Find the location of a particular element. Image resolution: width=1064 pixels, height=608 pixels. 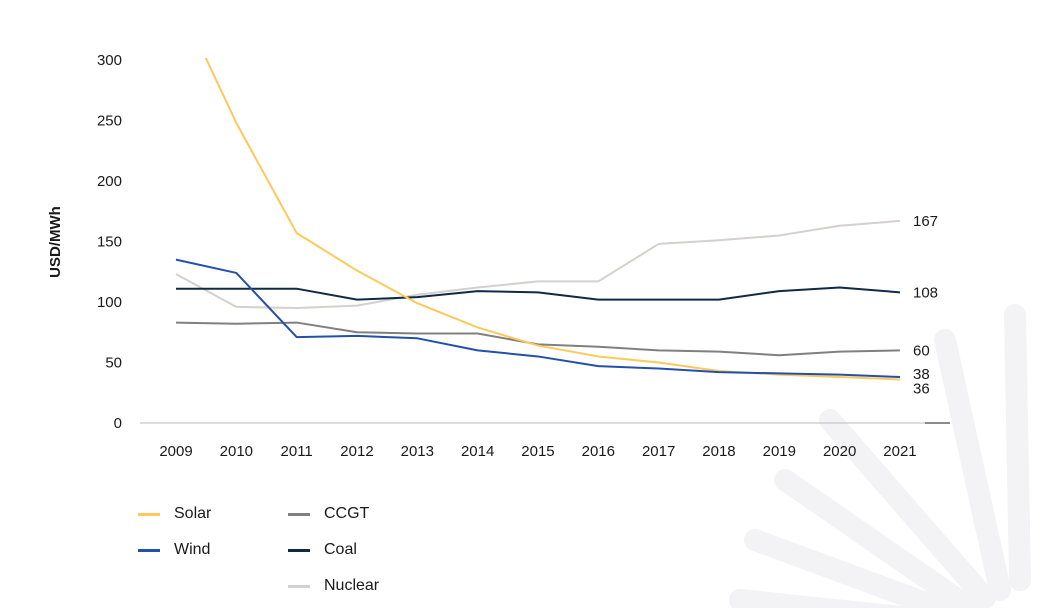

y-tick-label: 250 is located at coordinates (109, 121).